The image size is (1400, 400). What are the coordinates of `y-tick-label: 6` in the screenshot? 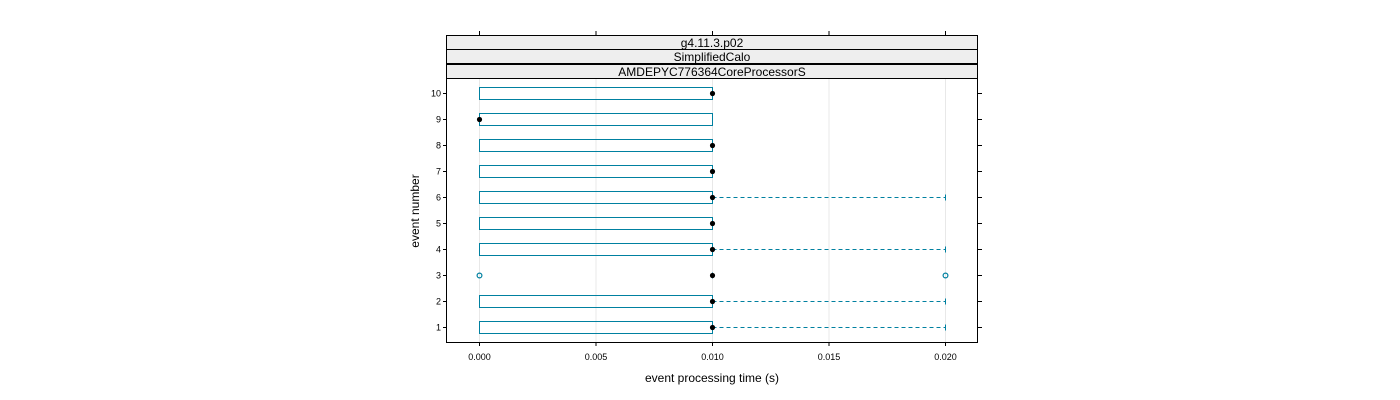 It's located at (438, 198).